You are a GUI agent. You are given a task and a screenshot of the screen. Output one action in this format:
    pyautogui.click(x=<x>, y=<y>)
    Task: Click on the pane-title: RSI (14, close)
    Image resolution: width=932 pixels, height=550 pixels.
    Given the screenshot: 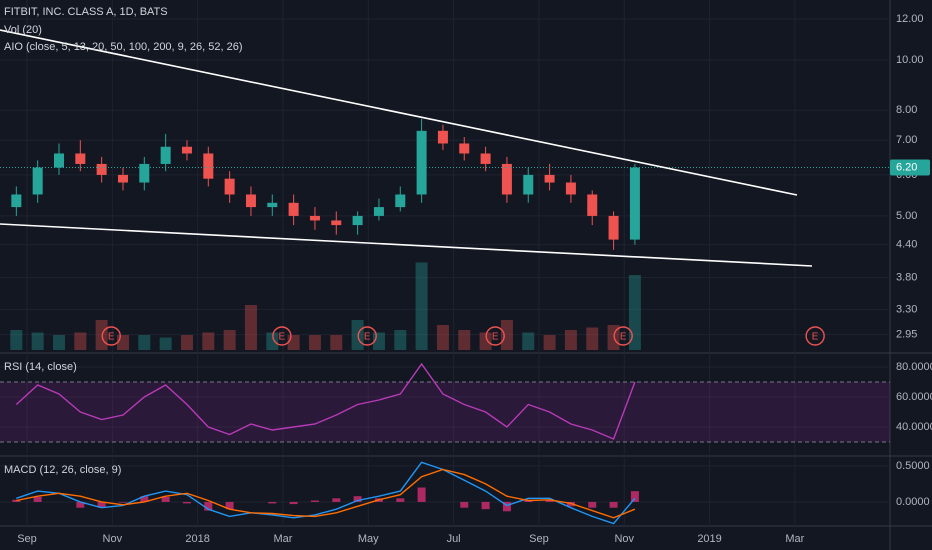 What is the action you would take?
    pyautogui.click(x=40, y=367)
    